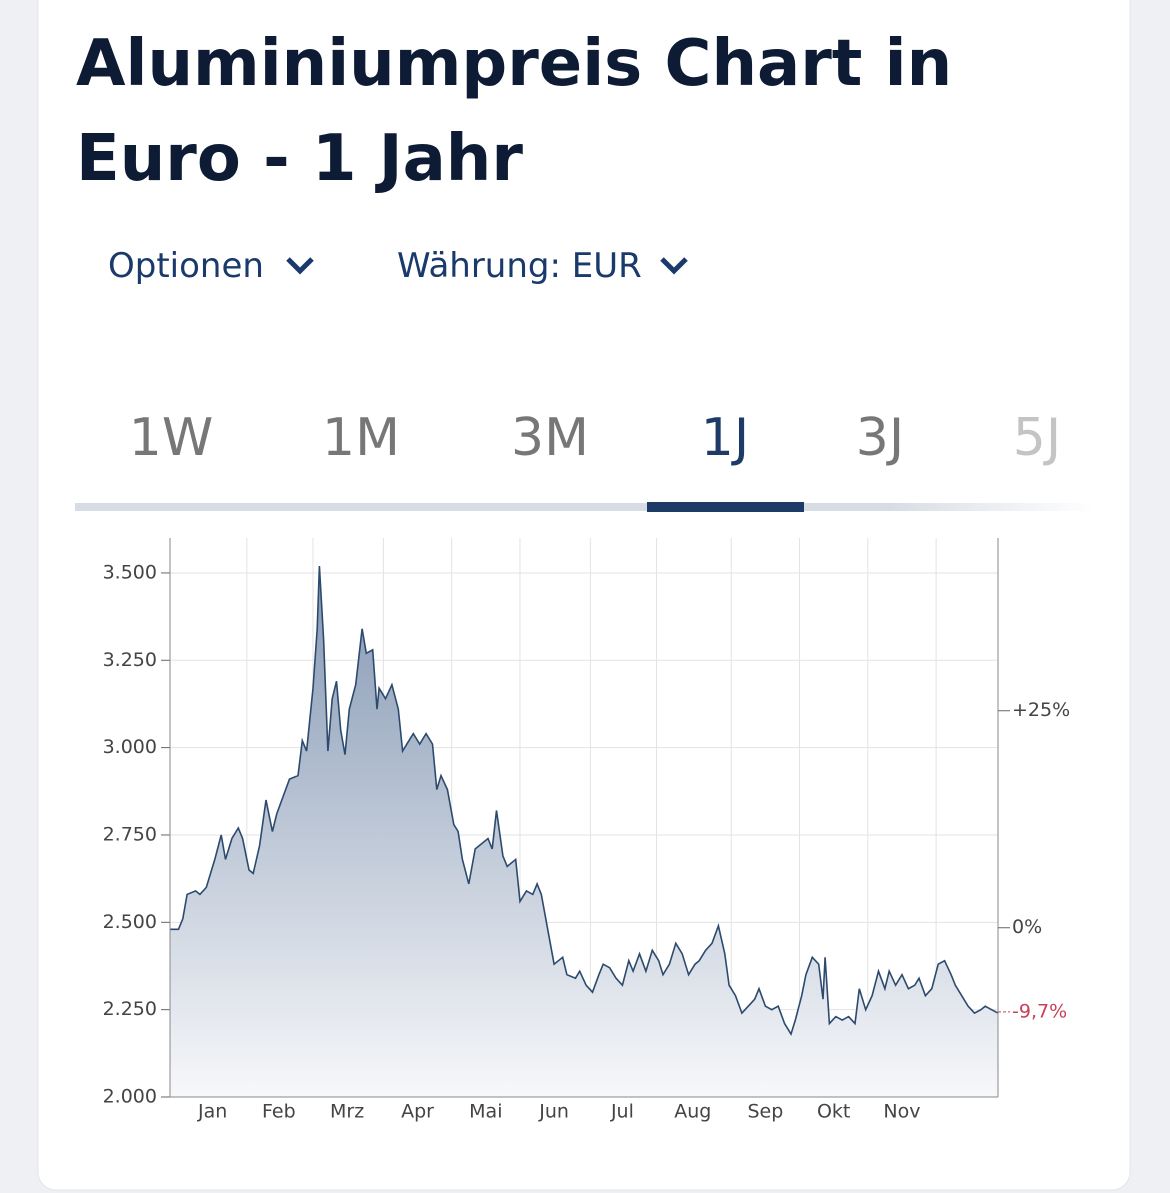 The height and width of the screenshot is (1193, 1170). What do you see at coordinates (550, 438) in the screenshot?
I see `tab: 3M` at bounding box center [550, 438].